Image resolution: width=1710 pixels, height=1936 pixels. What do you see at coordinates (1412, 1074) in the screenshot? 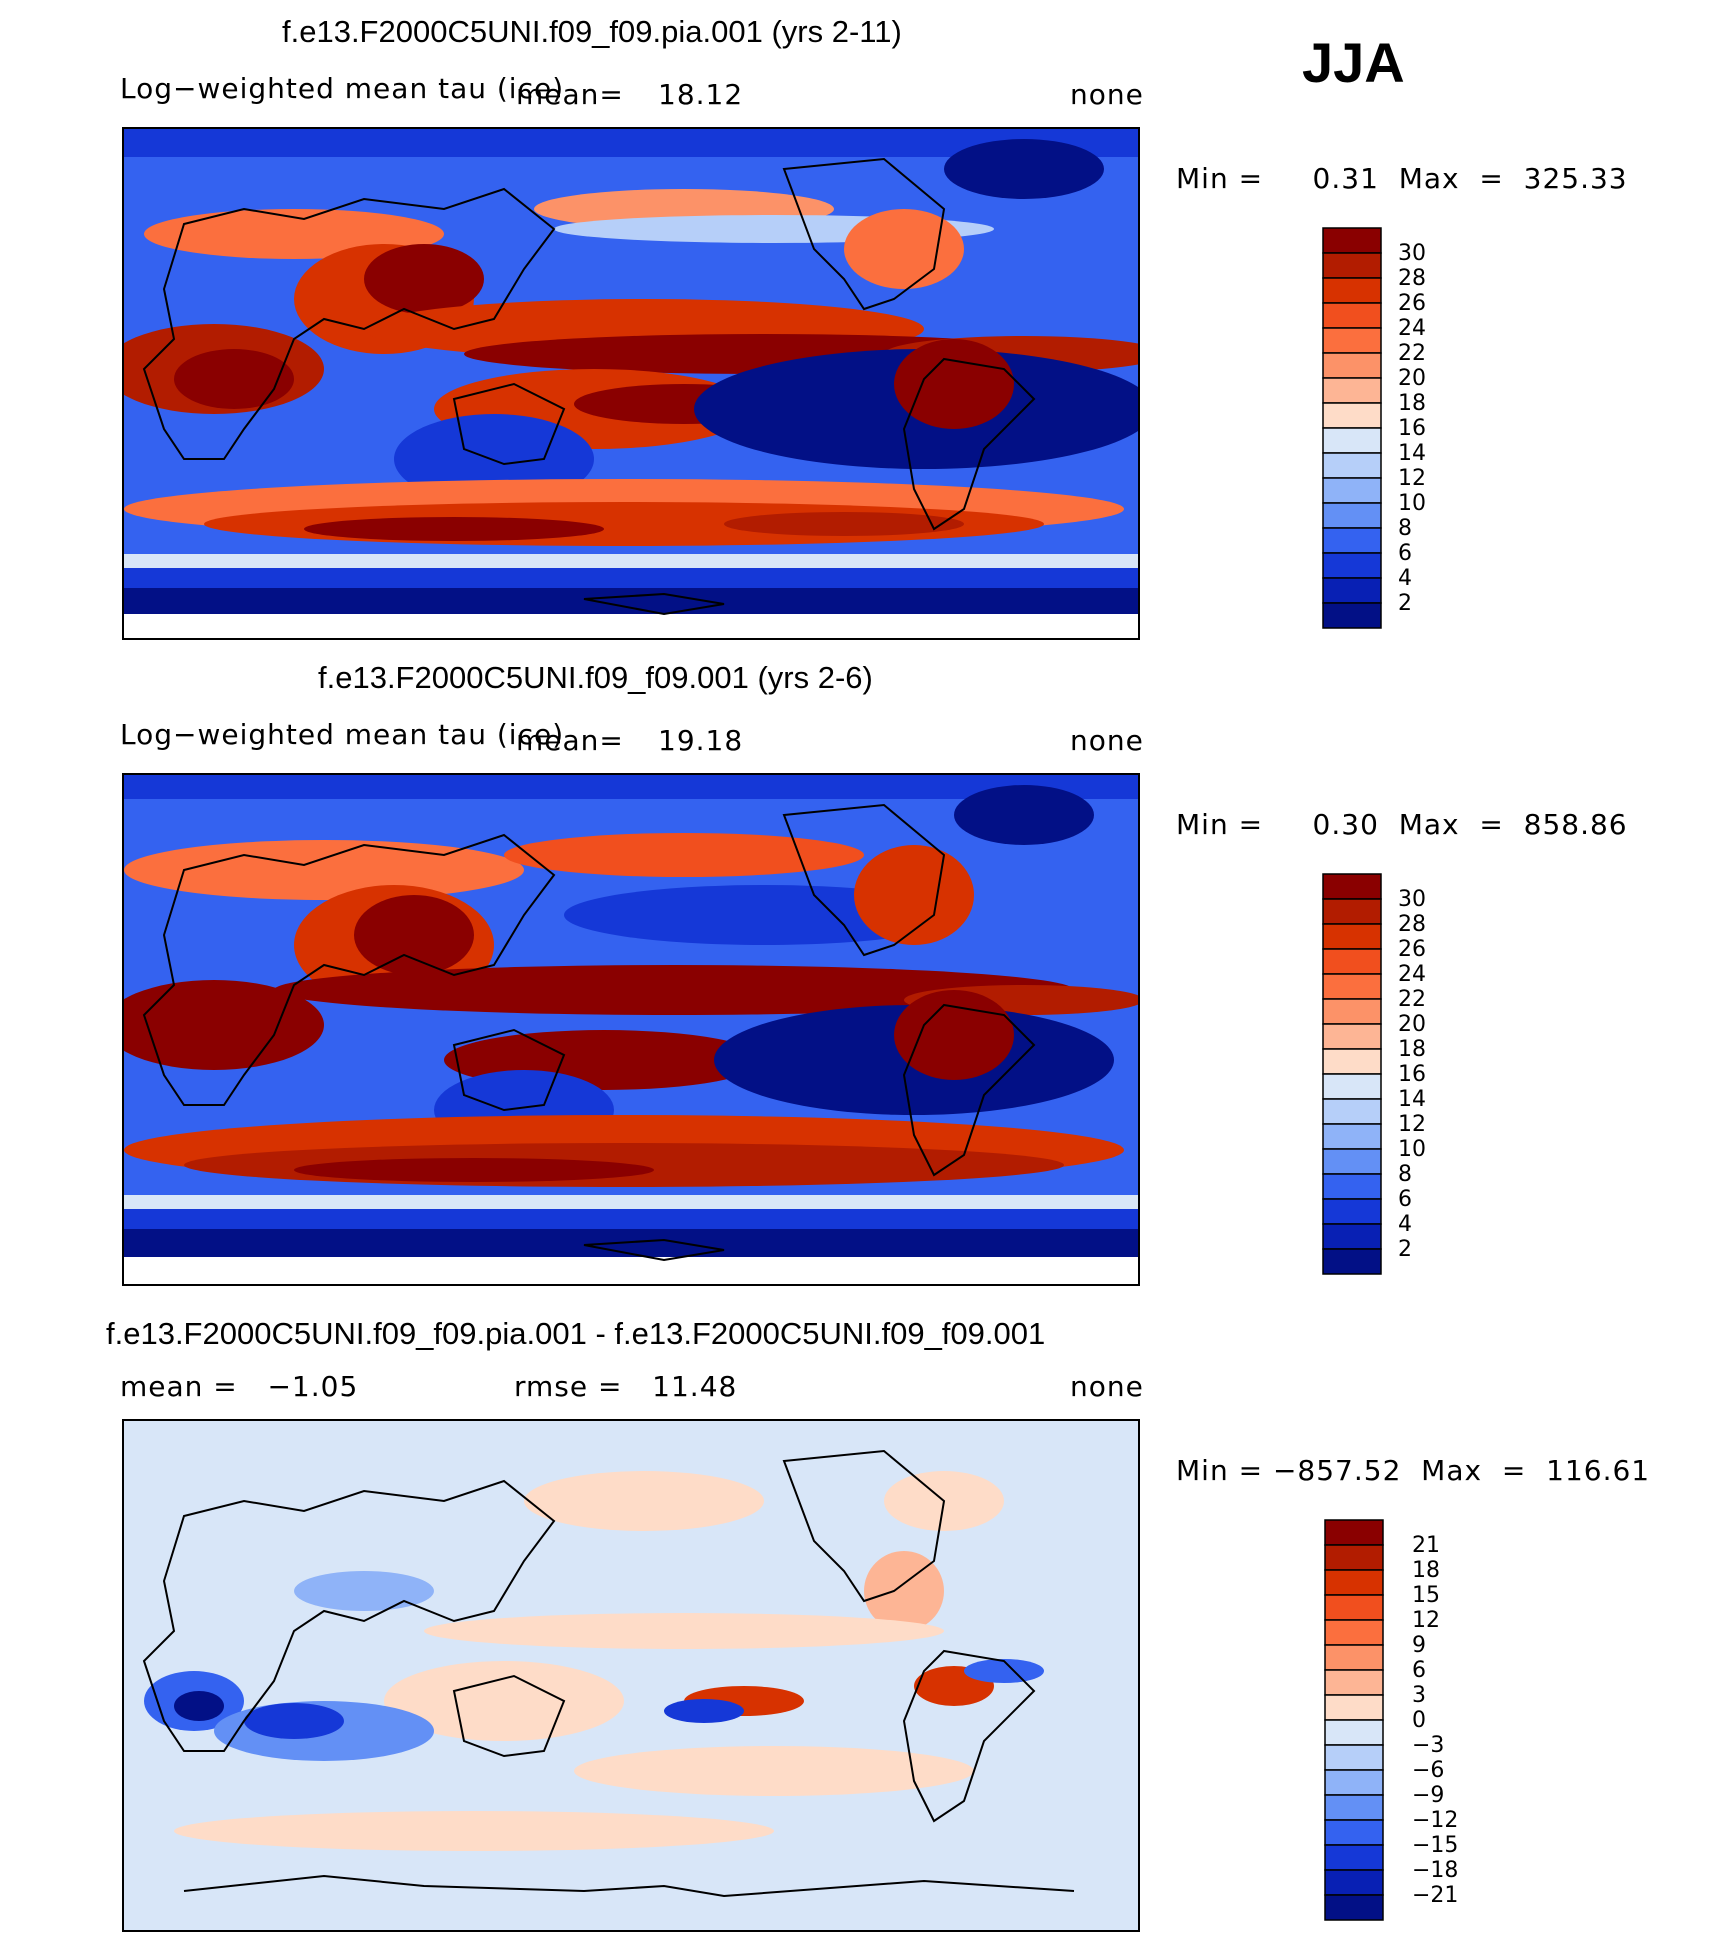
I see `colorbar-tick-label: 16` at bounding box center [1412, 1074].